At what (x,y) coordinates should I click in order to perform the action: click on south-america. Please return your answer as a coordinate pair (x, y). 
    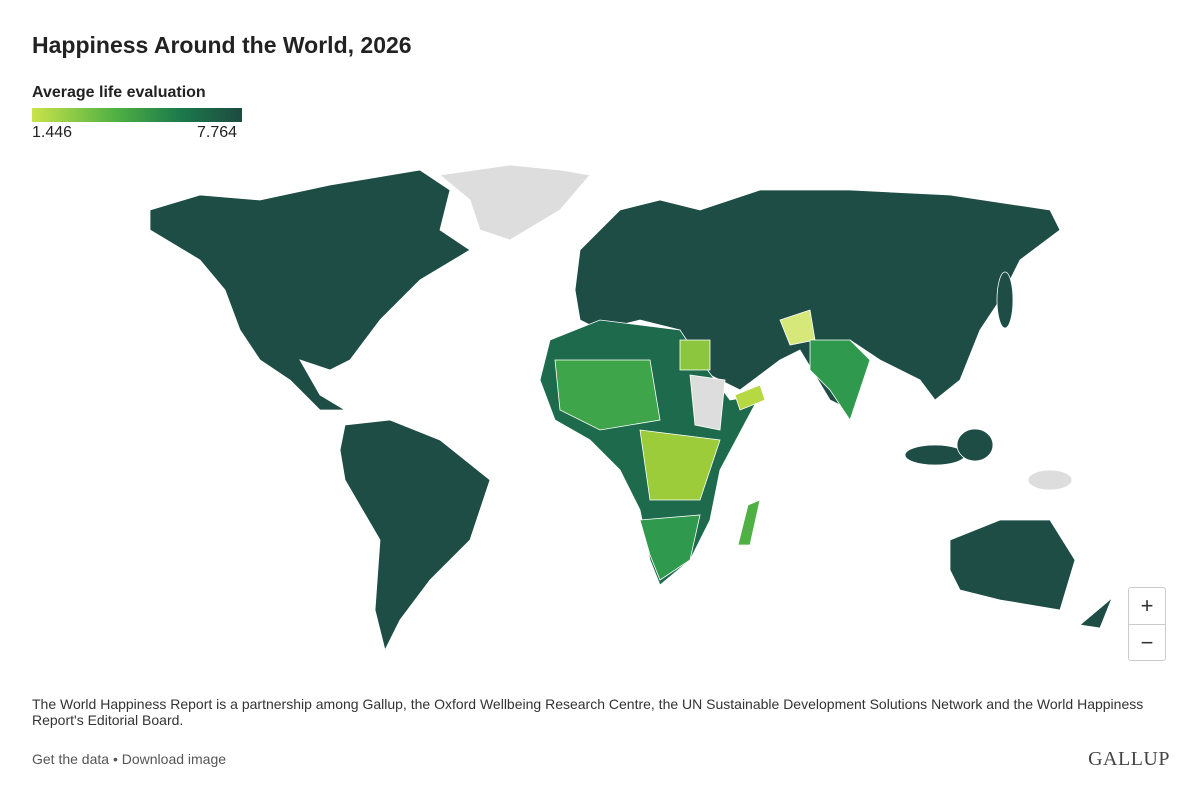
    Looking at the image, I should click on (415, 535).